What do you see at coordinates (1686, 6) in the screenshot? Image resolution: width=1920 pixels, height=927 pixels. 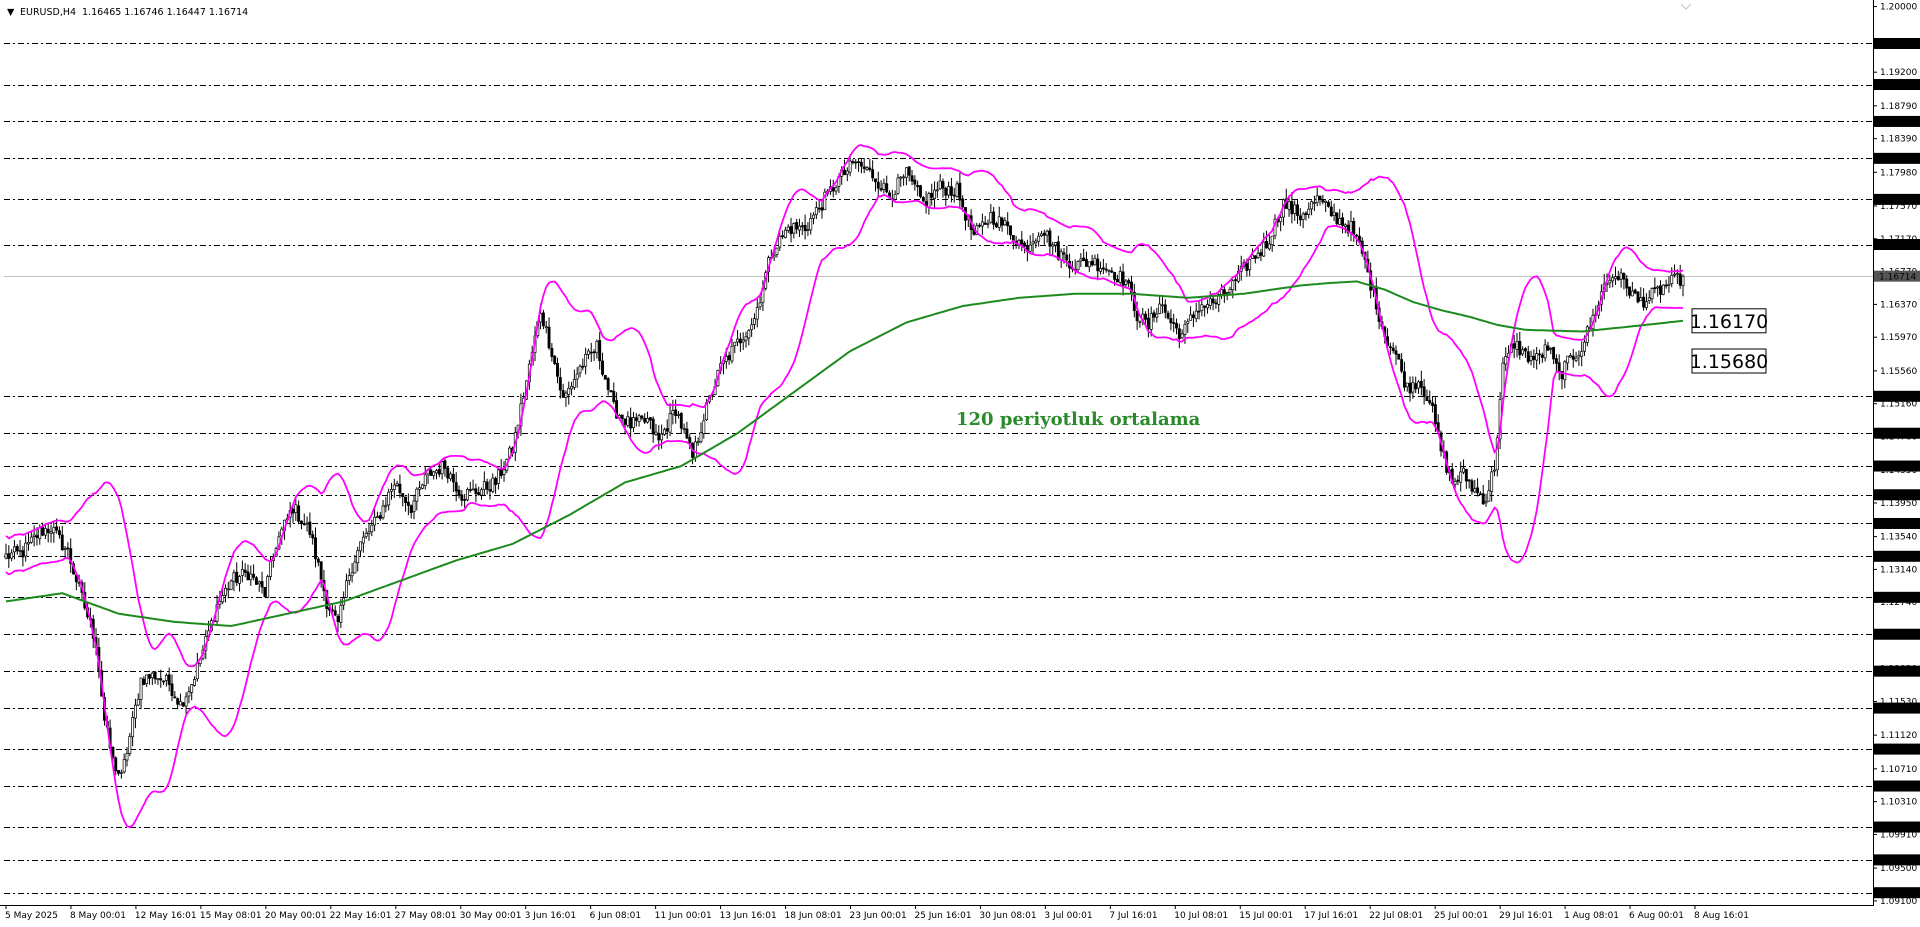 I see `collapse-chevron-icon` at bounding box center [1686, 6].